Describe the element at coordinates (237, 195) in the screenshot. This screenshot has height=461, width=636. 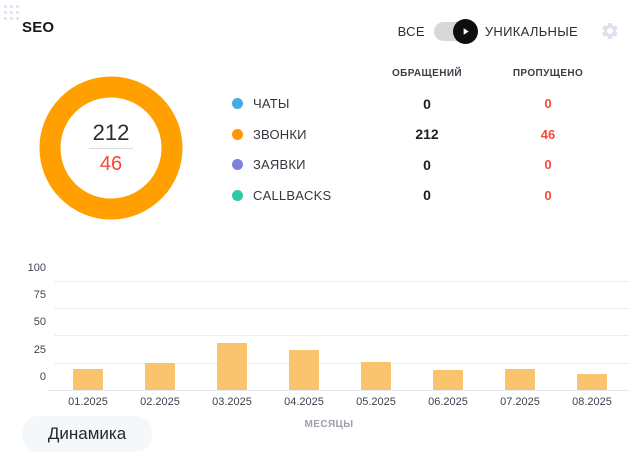
I see `callbacks-dot-icon` at that location.